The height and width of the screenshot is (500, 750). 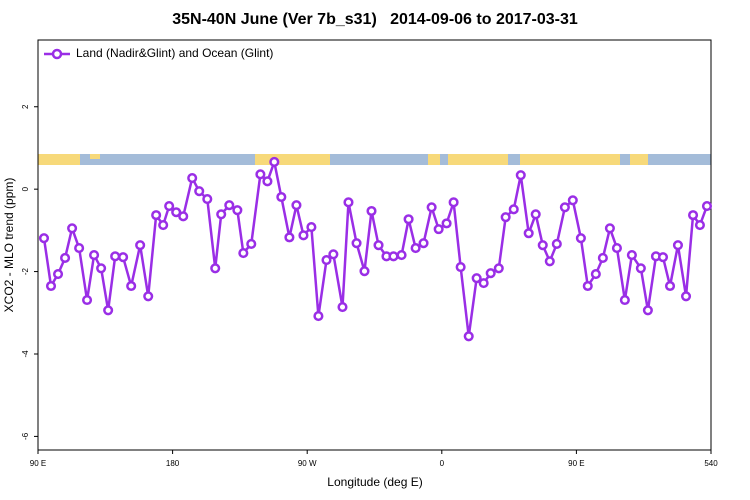 I want to click on y-axis-label: XCO2 - MLO trend (ppm), so click(x=9, y=245).